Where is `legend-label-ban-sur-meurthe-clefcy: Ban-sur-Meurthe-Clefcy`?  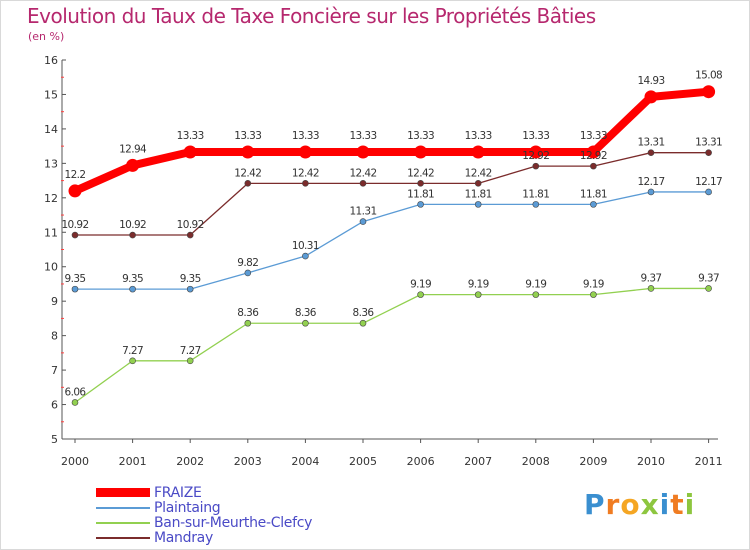 legend-label-ban-sur-meurthe-clefcy: Ban-sur-Meurthe-Clefcy is located at coordinates (233, 523).